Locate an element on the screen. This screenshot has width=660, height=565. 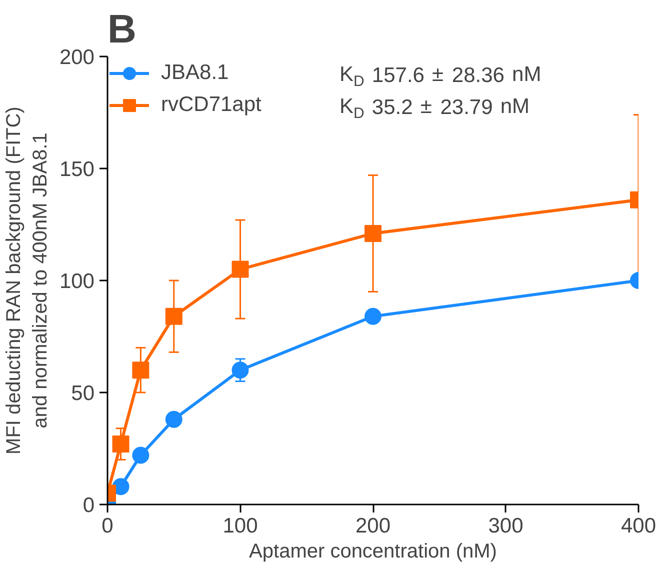
chart-title: B is located at coordinates (122, 30).